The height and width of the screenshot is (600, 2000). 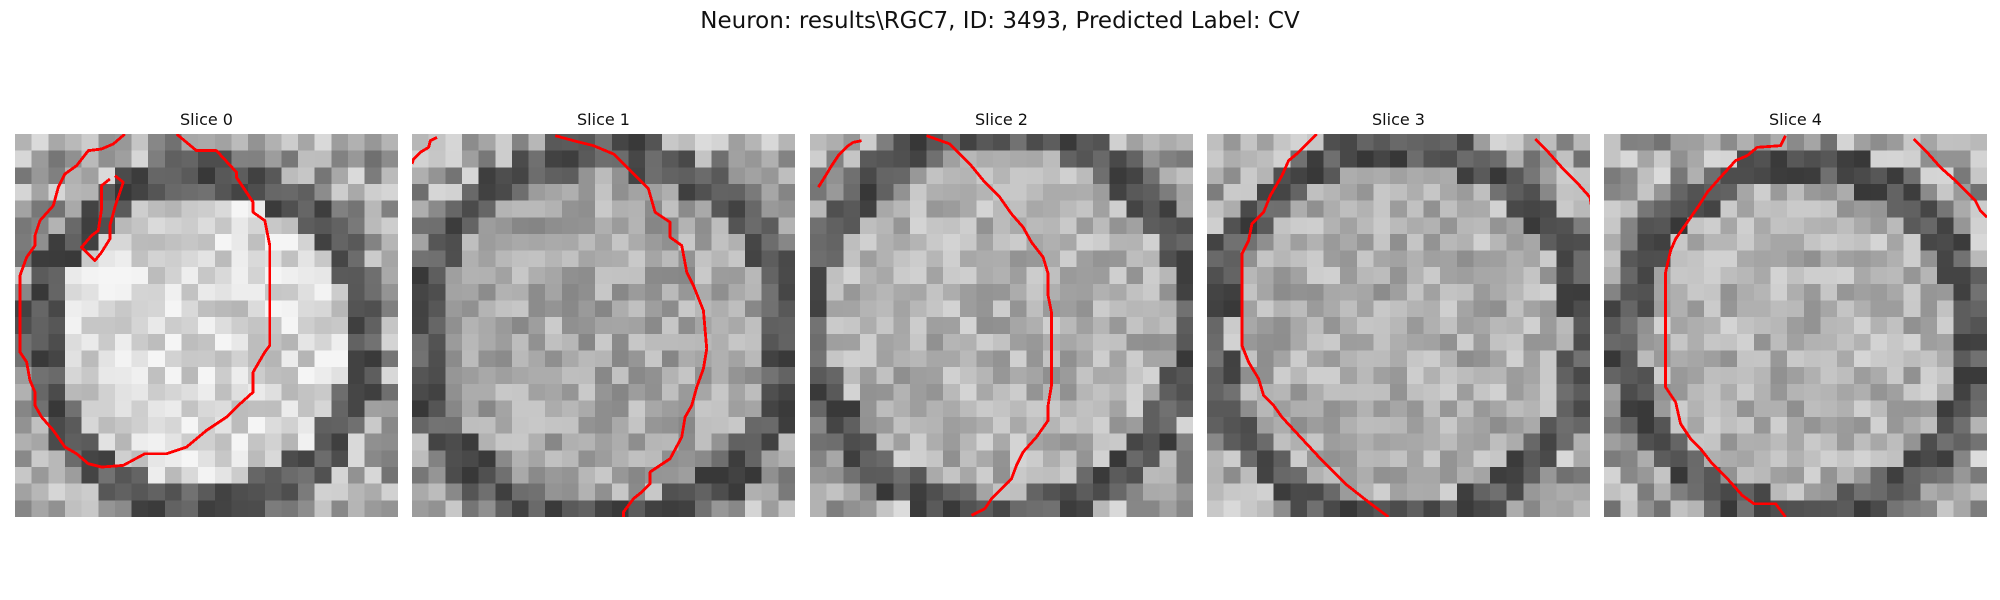 I want to click on slice-title: Slice 0, so click(x=206, y=119).